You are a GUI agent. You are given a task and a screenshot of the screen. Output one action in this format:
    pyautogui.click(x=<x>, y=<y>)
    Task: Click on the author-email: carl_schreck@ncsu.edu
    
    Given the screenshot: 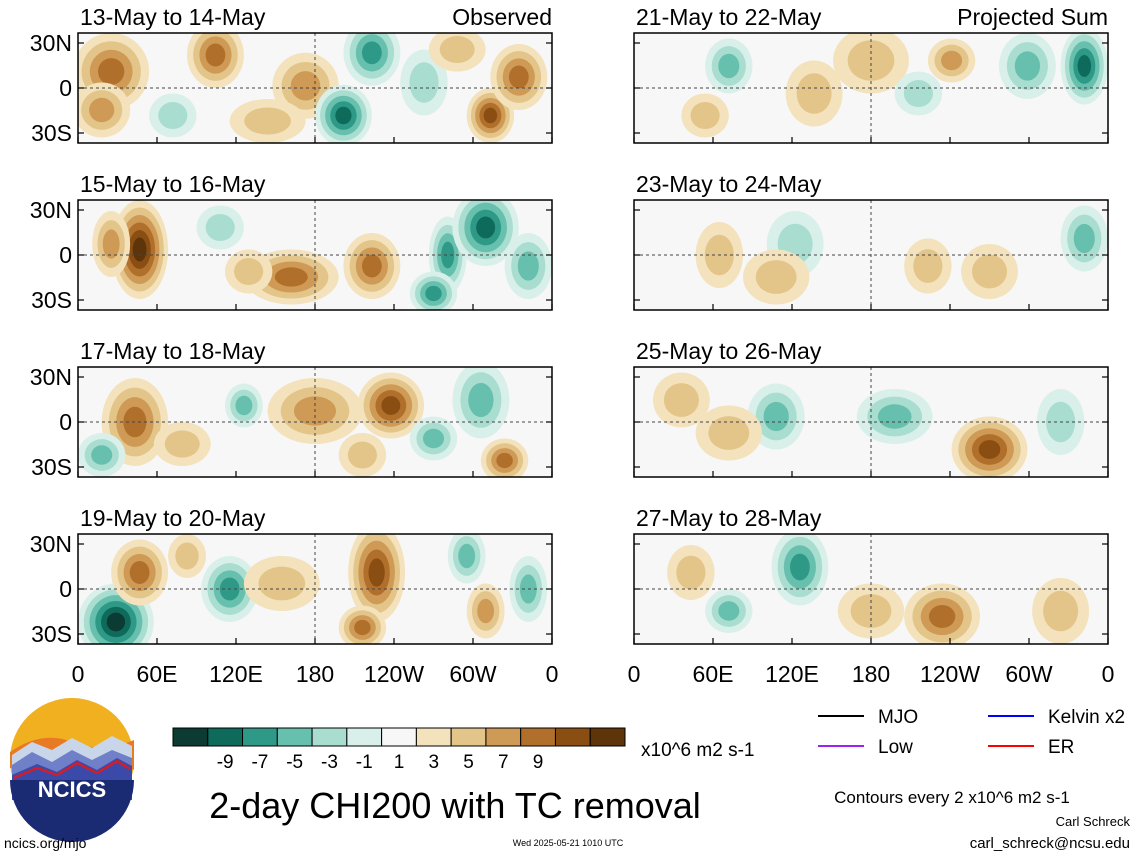 What is the action you would take?
    pyautogui.click(x=1050, y=843)
    